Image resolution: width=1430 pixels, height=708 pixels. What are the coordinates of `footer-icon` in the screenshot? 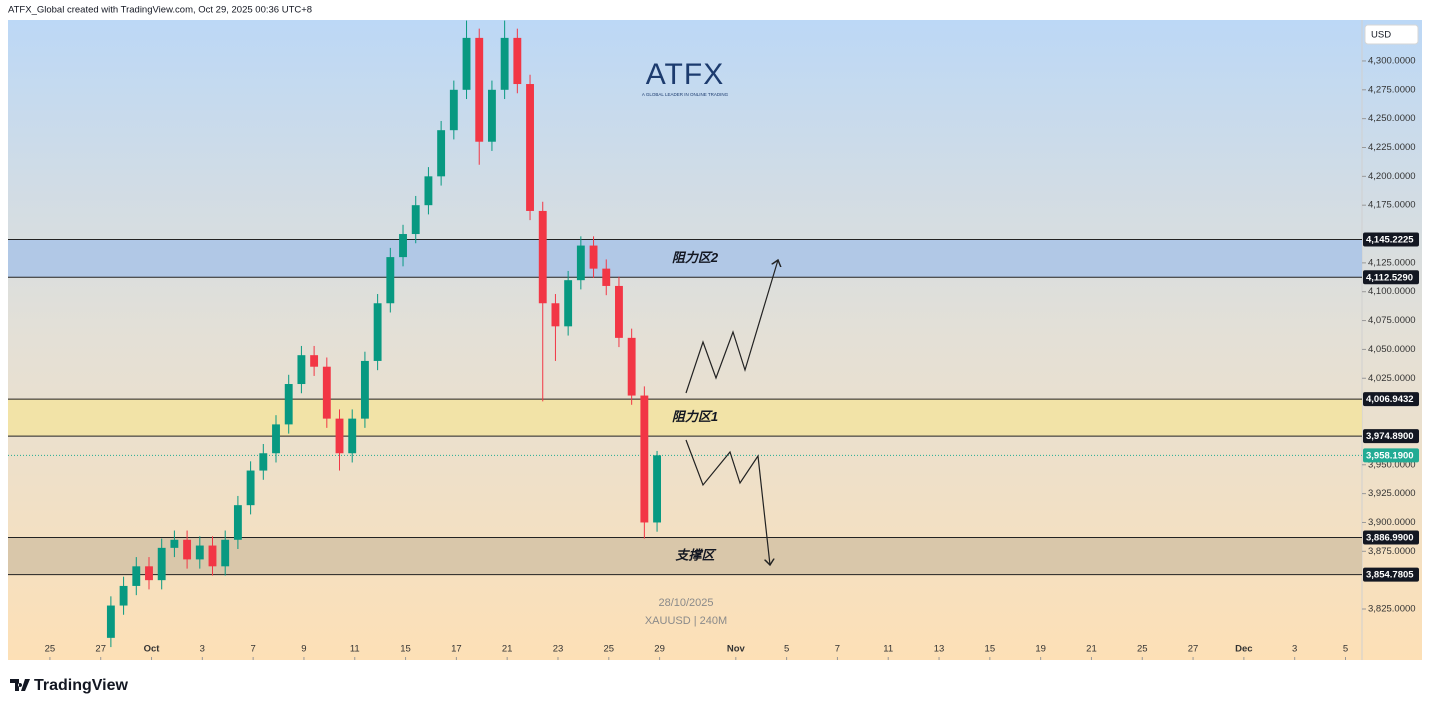 It's located at (20, 685).